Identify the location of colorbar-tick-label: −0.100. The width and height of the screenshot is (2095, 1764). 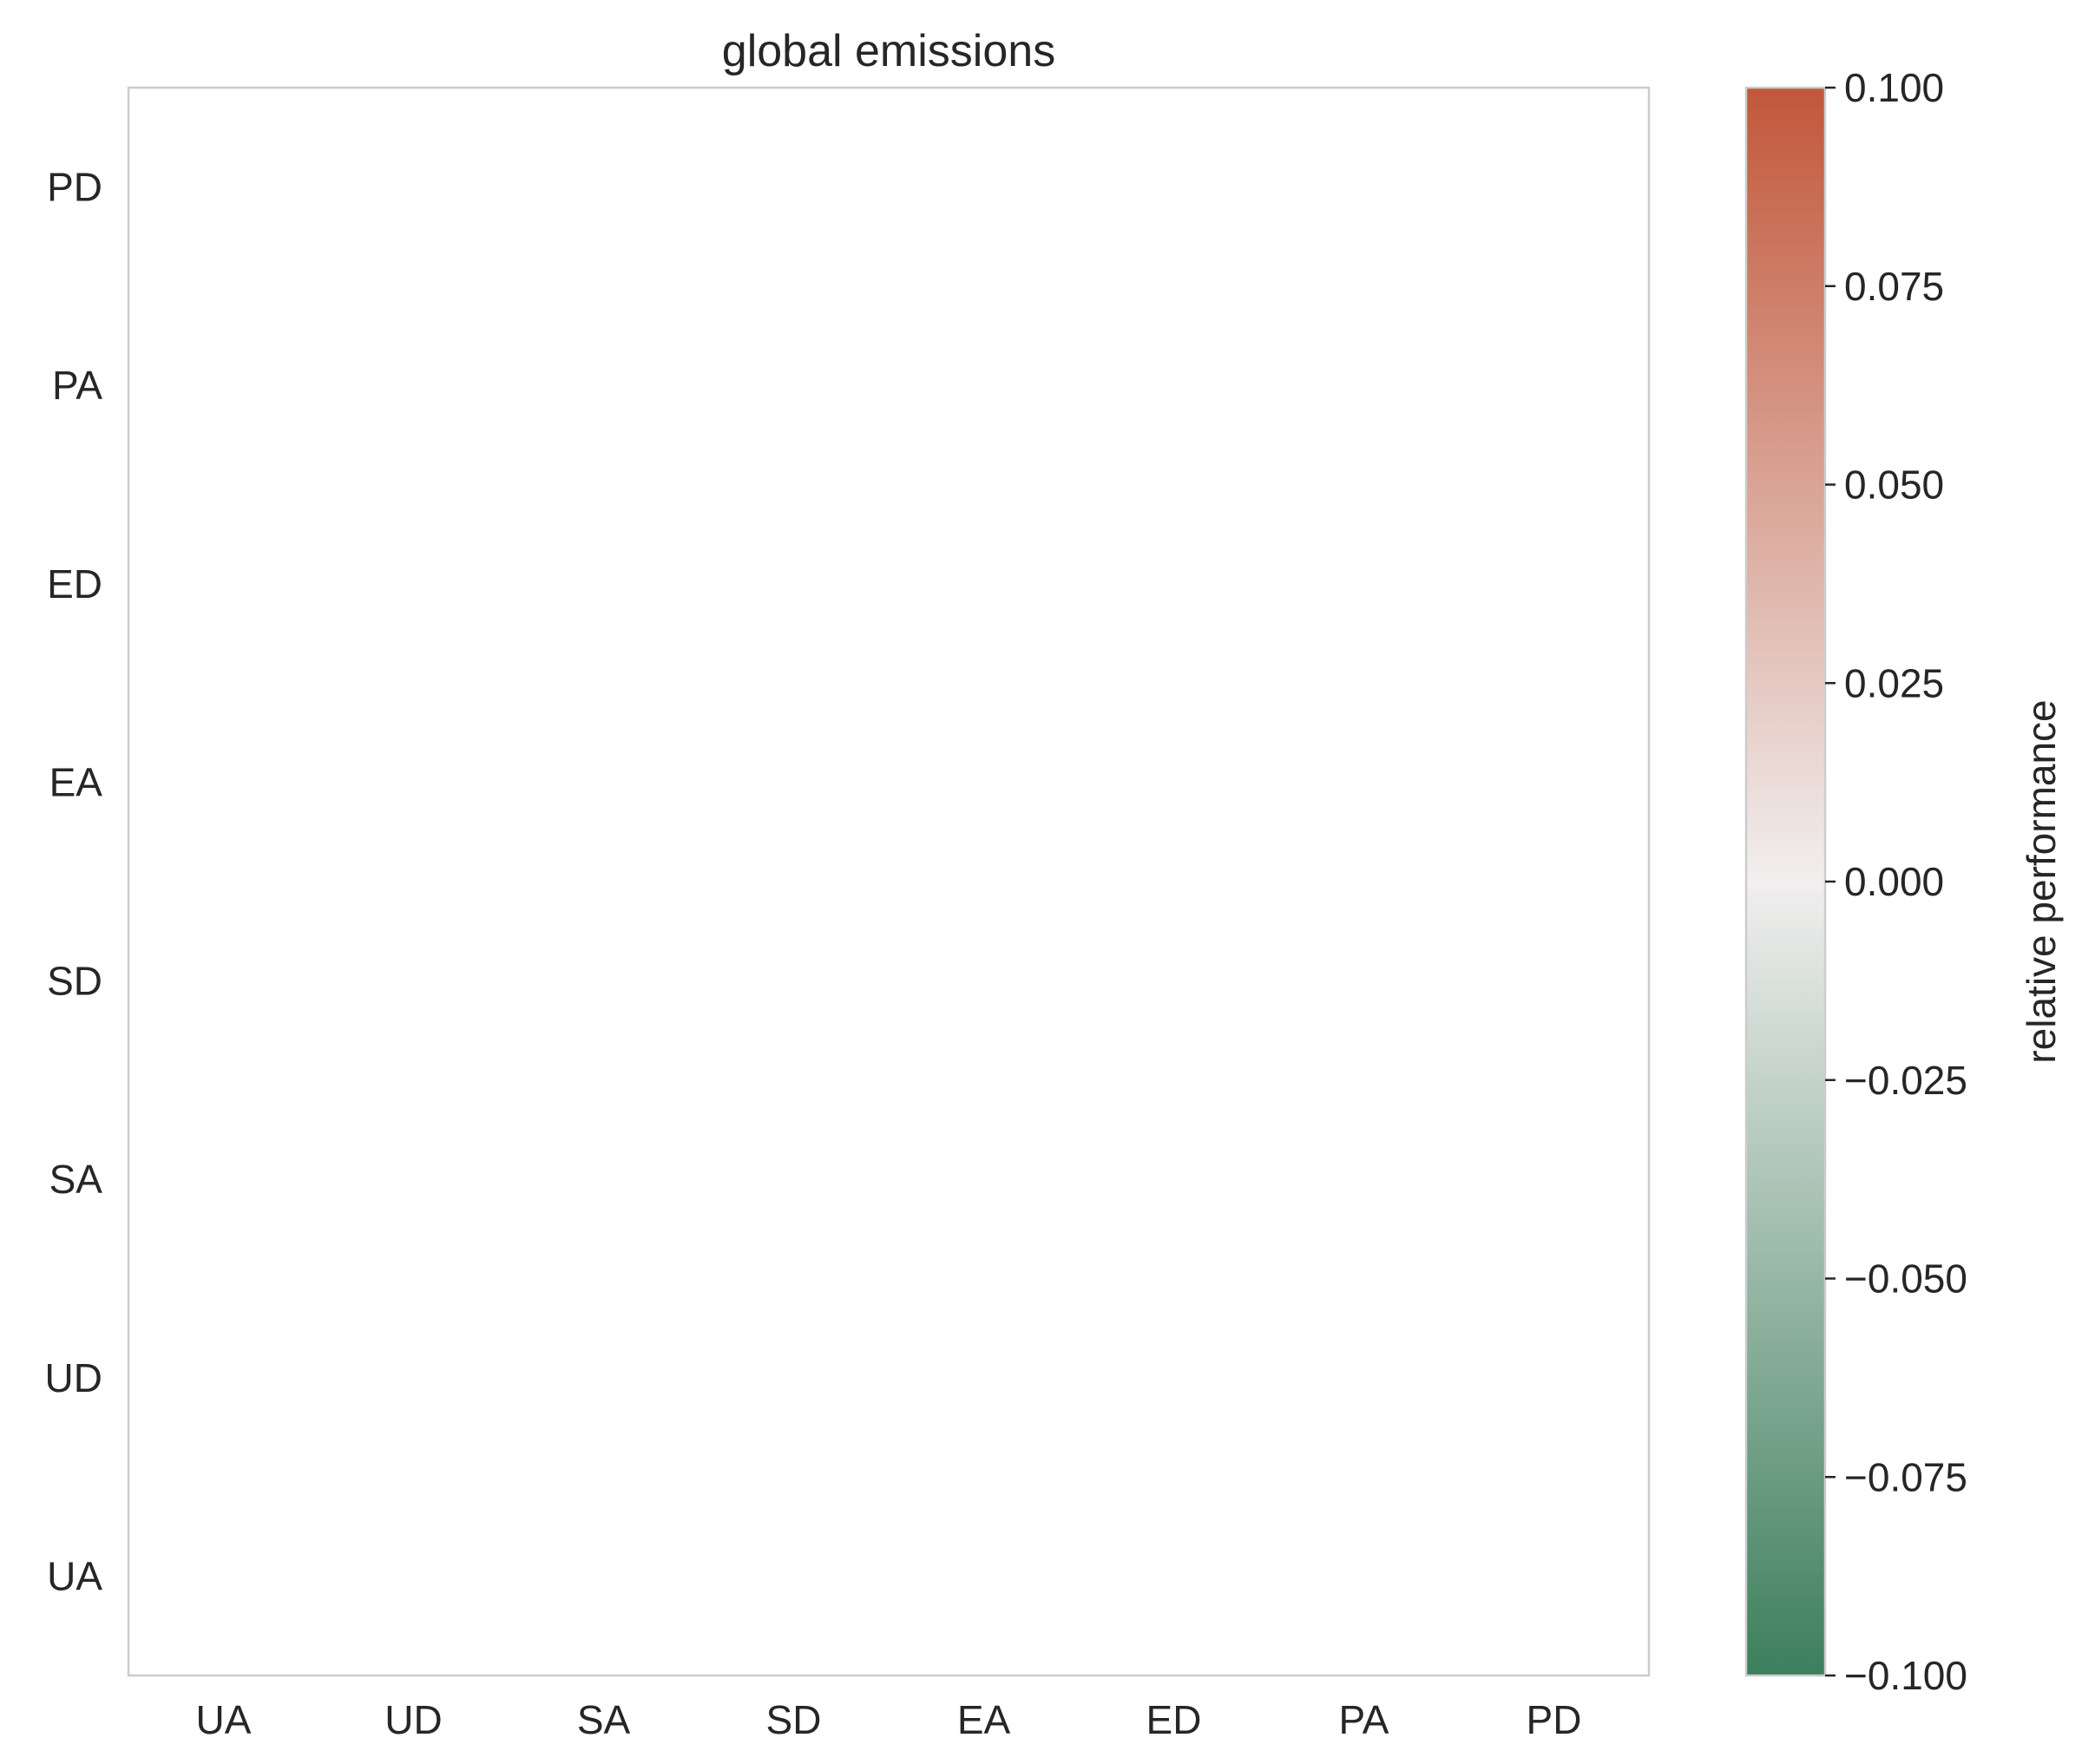
(1906, 1675).